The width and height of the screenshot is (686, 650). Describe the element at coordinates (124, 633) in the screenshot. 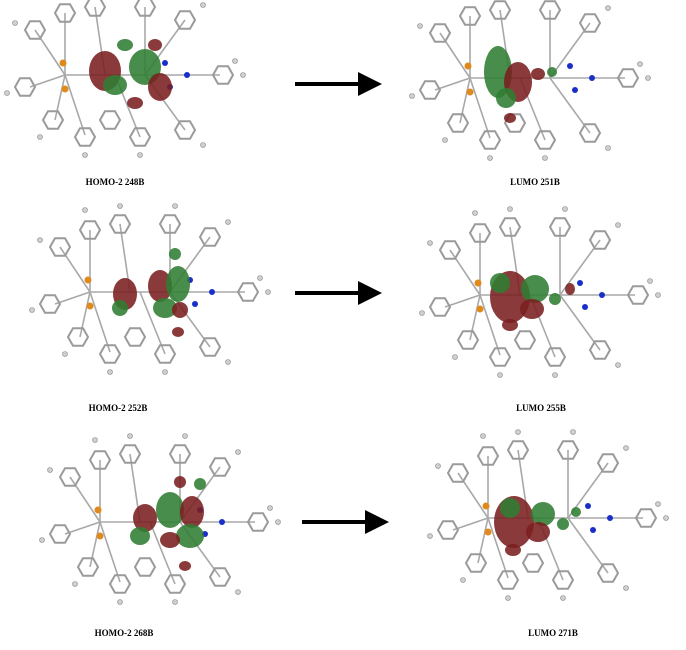

I see `orbital-label: HOMO-2 268B` at that location.